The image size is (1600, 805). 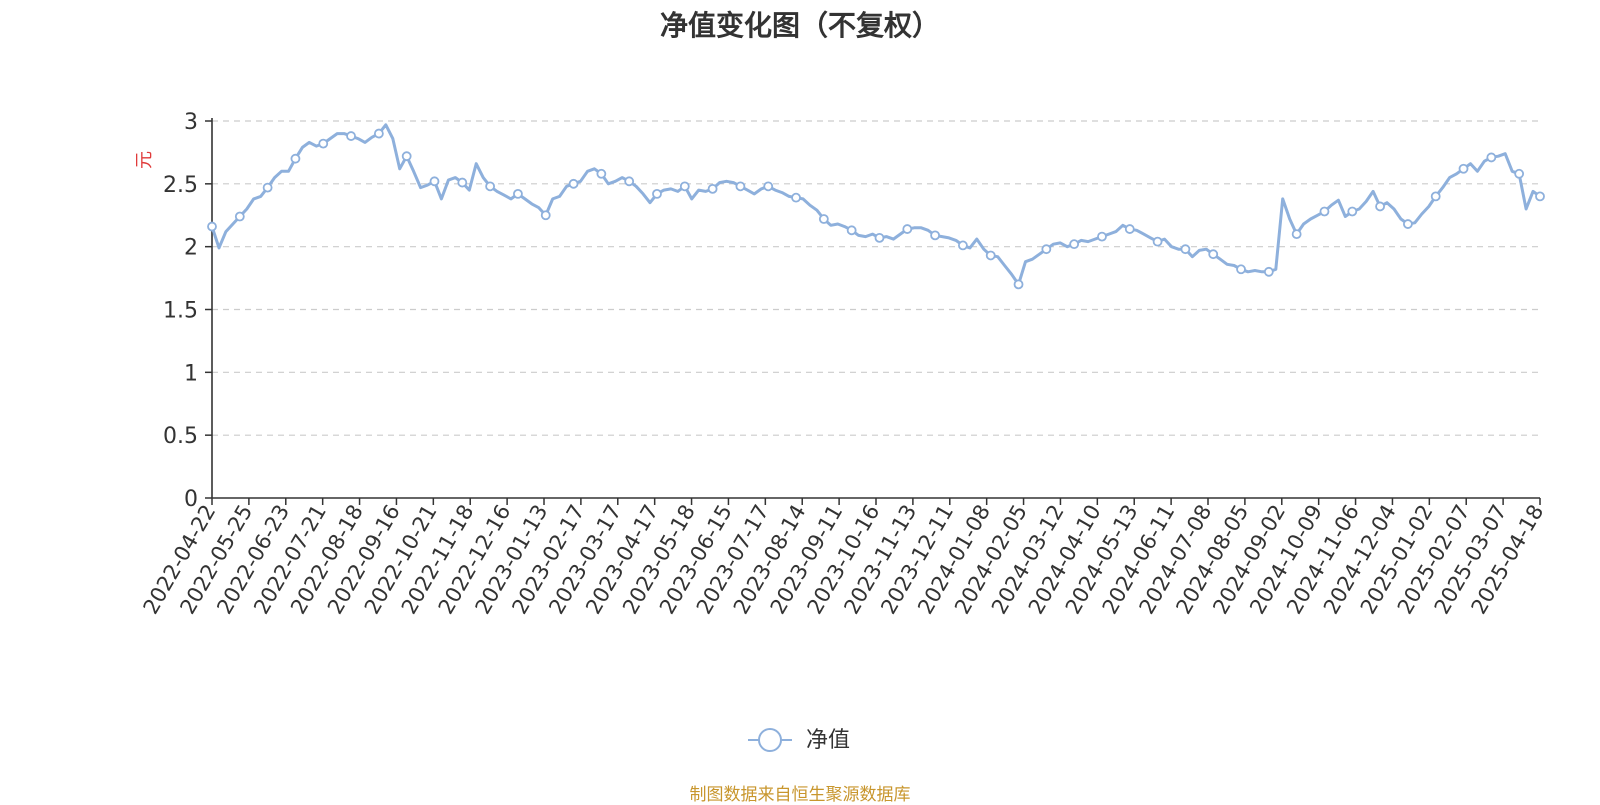 I want to click on data-source-note: 制图数据来自恒生聚源数据库, so click(x=800, y=795).